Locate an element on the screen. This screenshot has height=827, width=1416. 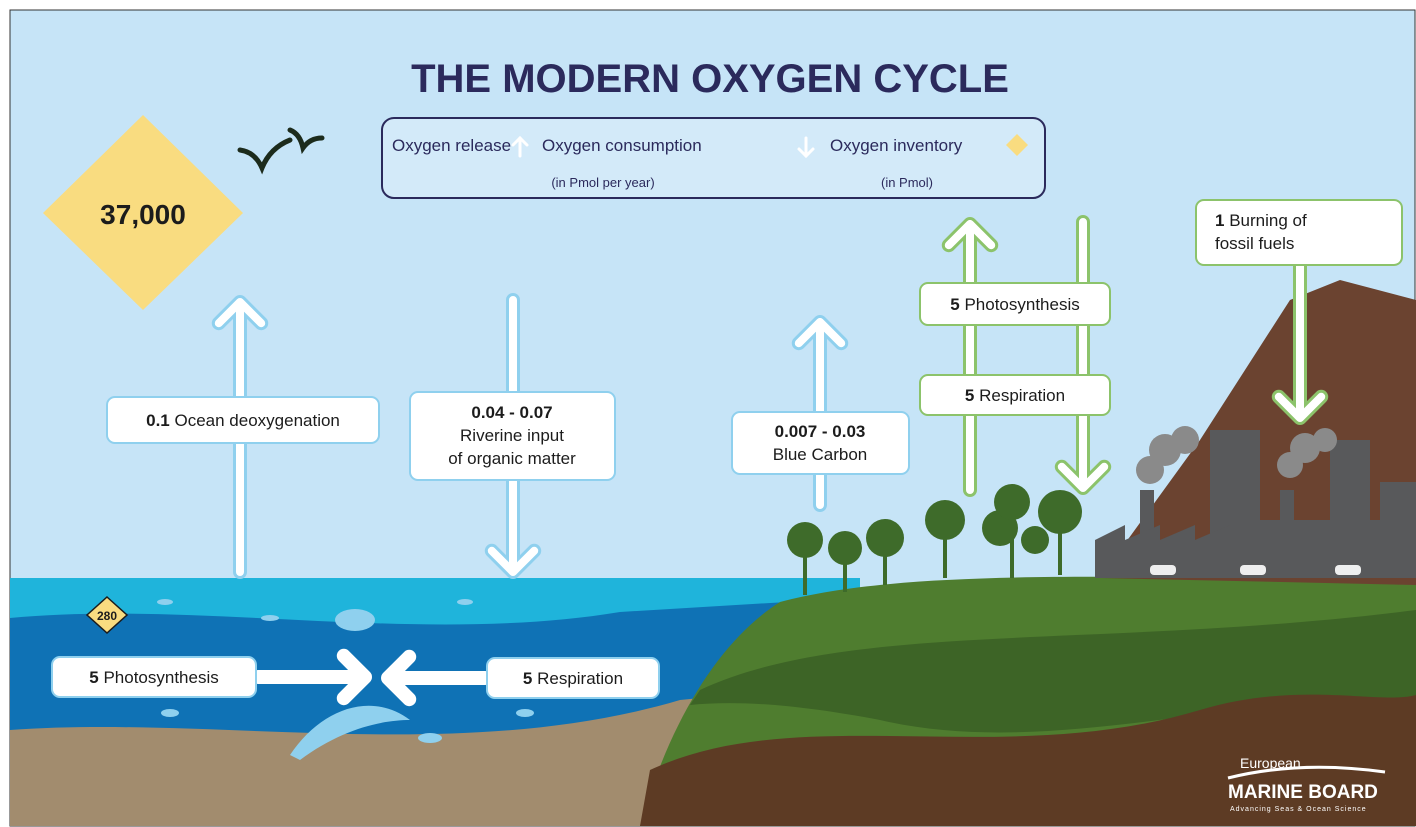
legend-icons is located at coordinates (663, 147).